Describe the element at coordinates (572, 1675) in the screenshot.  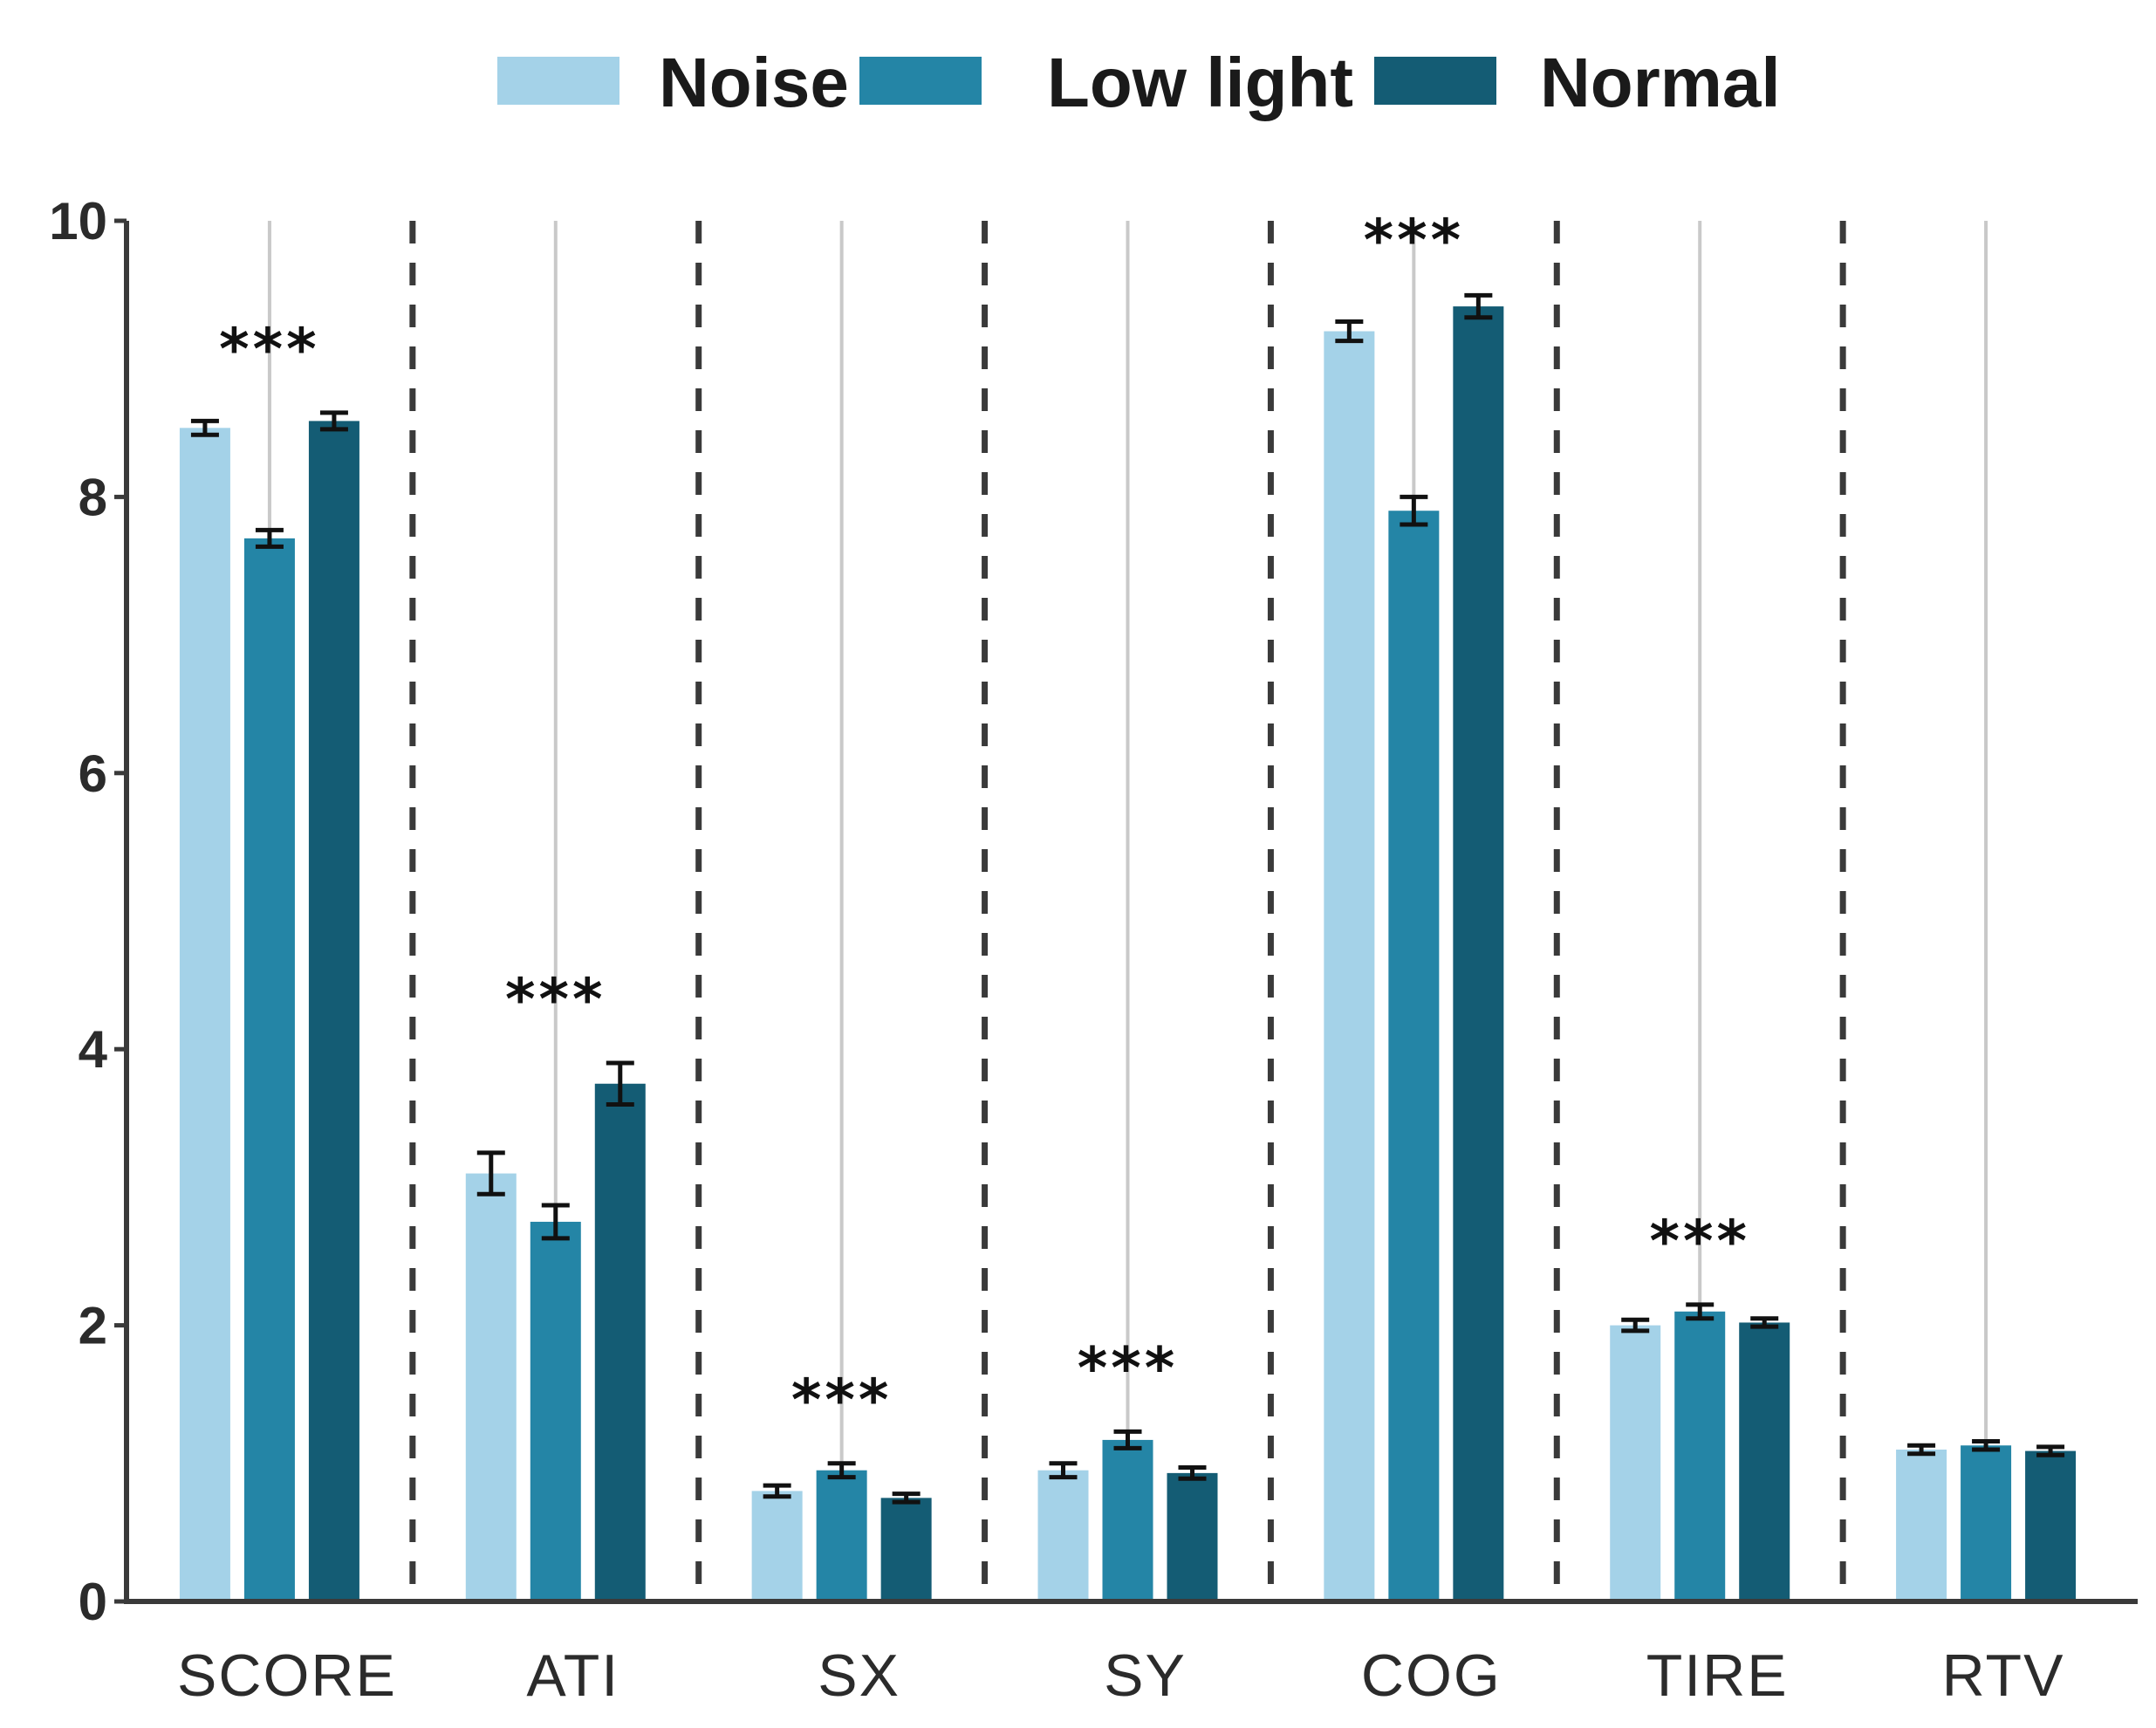
I see `x-label-ati: ATI` at that location.